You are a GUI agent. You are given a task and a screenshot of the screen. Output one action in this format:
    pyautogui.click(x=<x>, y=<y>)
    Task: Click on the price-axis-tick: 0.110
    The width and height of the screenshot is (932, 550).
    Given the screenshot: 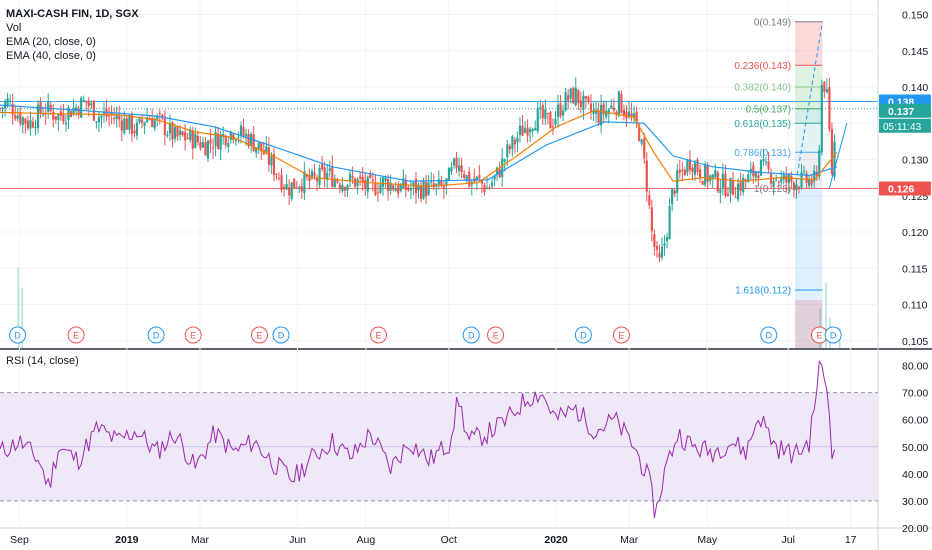 What is the action you would take?
    pyautogui.click(x=915, y=306)
    